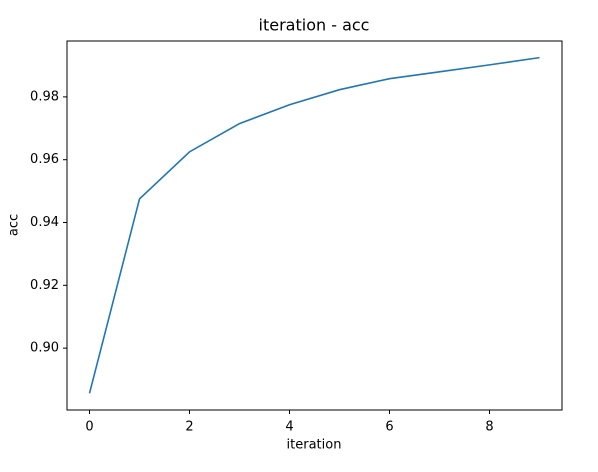  What do you see at coordinates (89, 427) in the screenshot?
I see `x-tick-label: 0` at bounding box center [89, 427].